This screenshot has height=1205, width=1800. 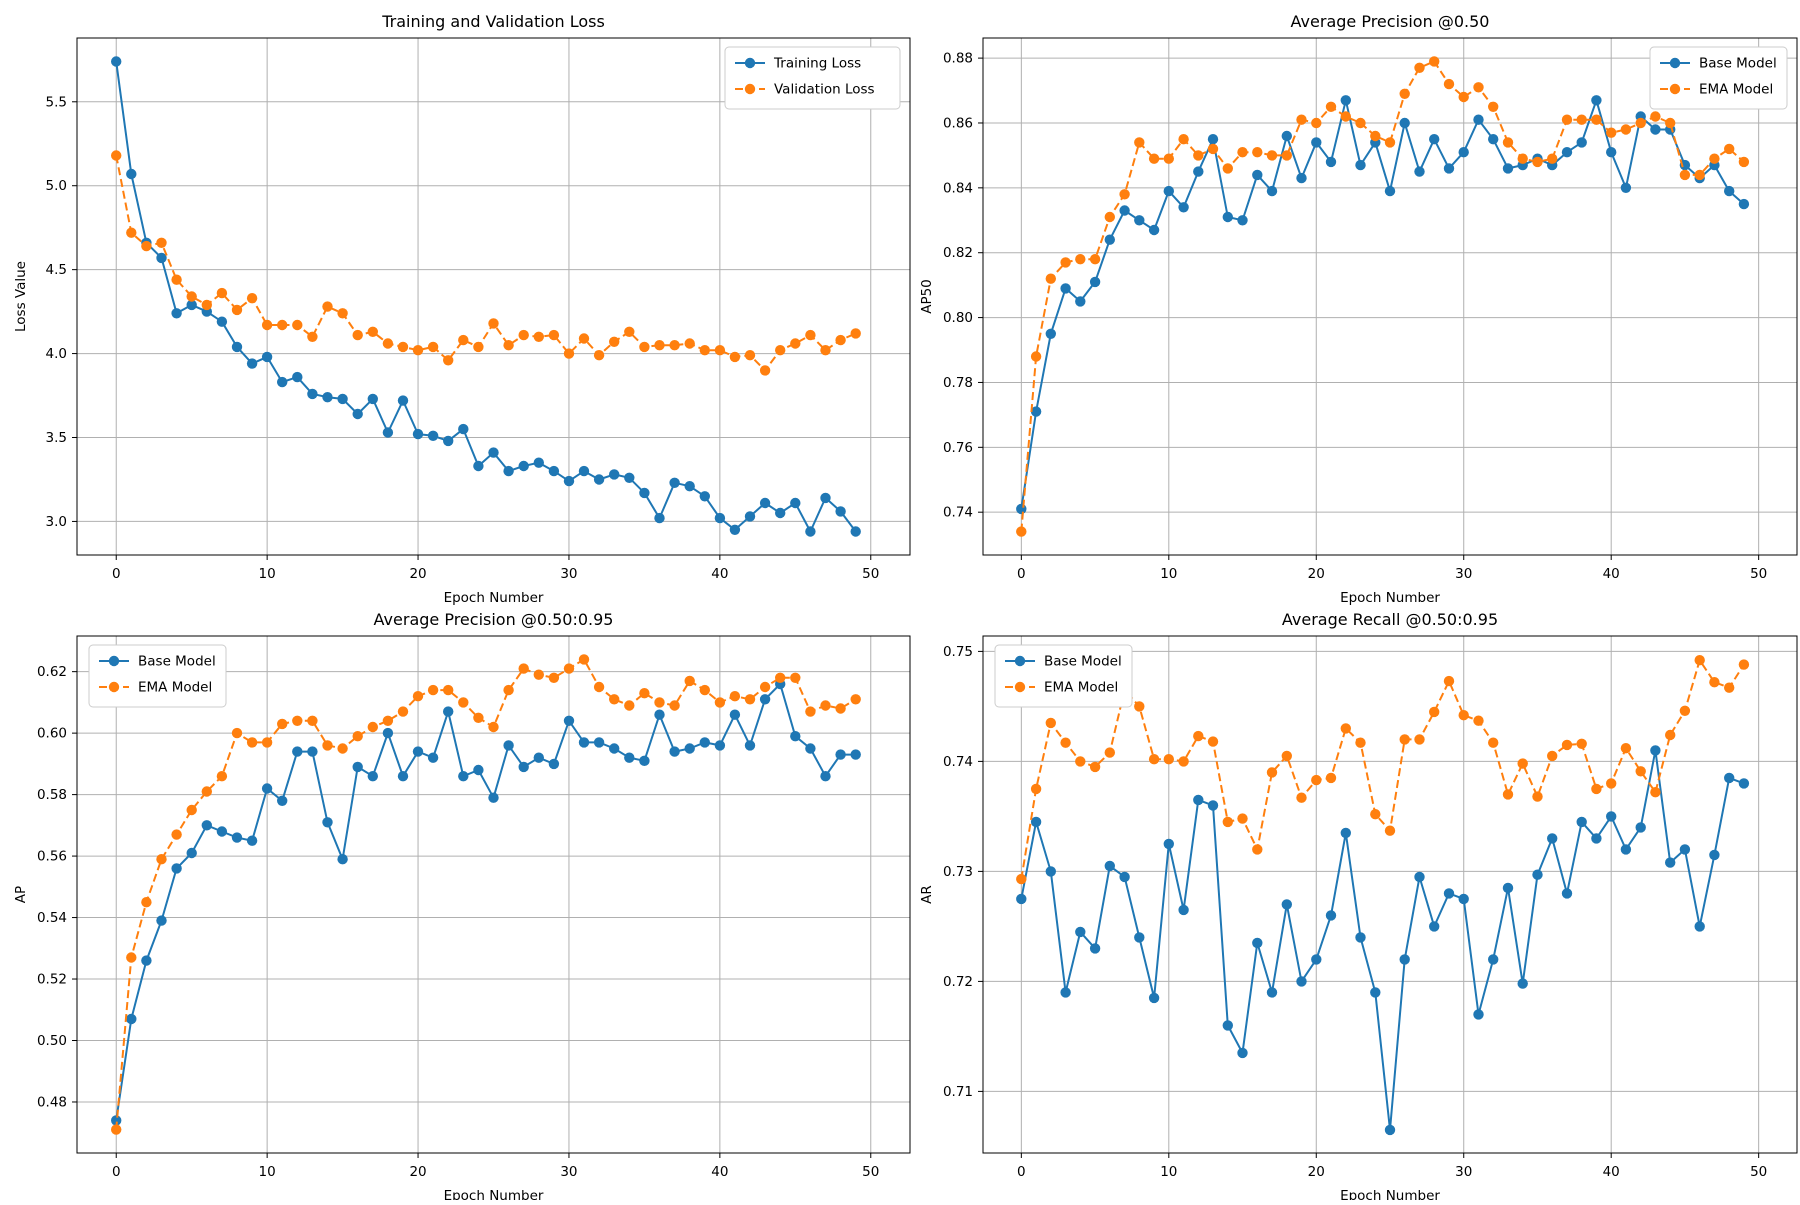 What do you see at coordinates (56, 186) in the screenshot?
I see `y-tick-label: 5.0` at bounding box center [56, 186].